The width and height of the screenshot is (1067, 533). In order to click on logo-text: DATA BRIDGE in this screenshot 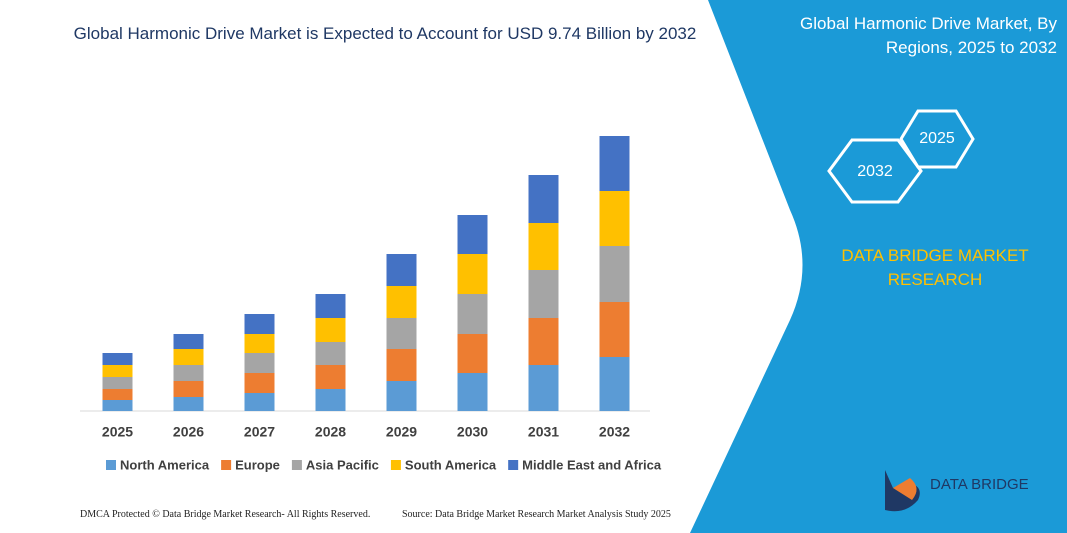, I will do `click(979, 484)`.